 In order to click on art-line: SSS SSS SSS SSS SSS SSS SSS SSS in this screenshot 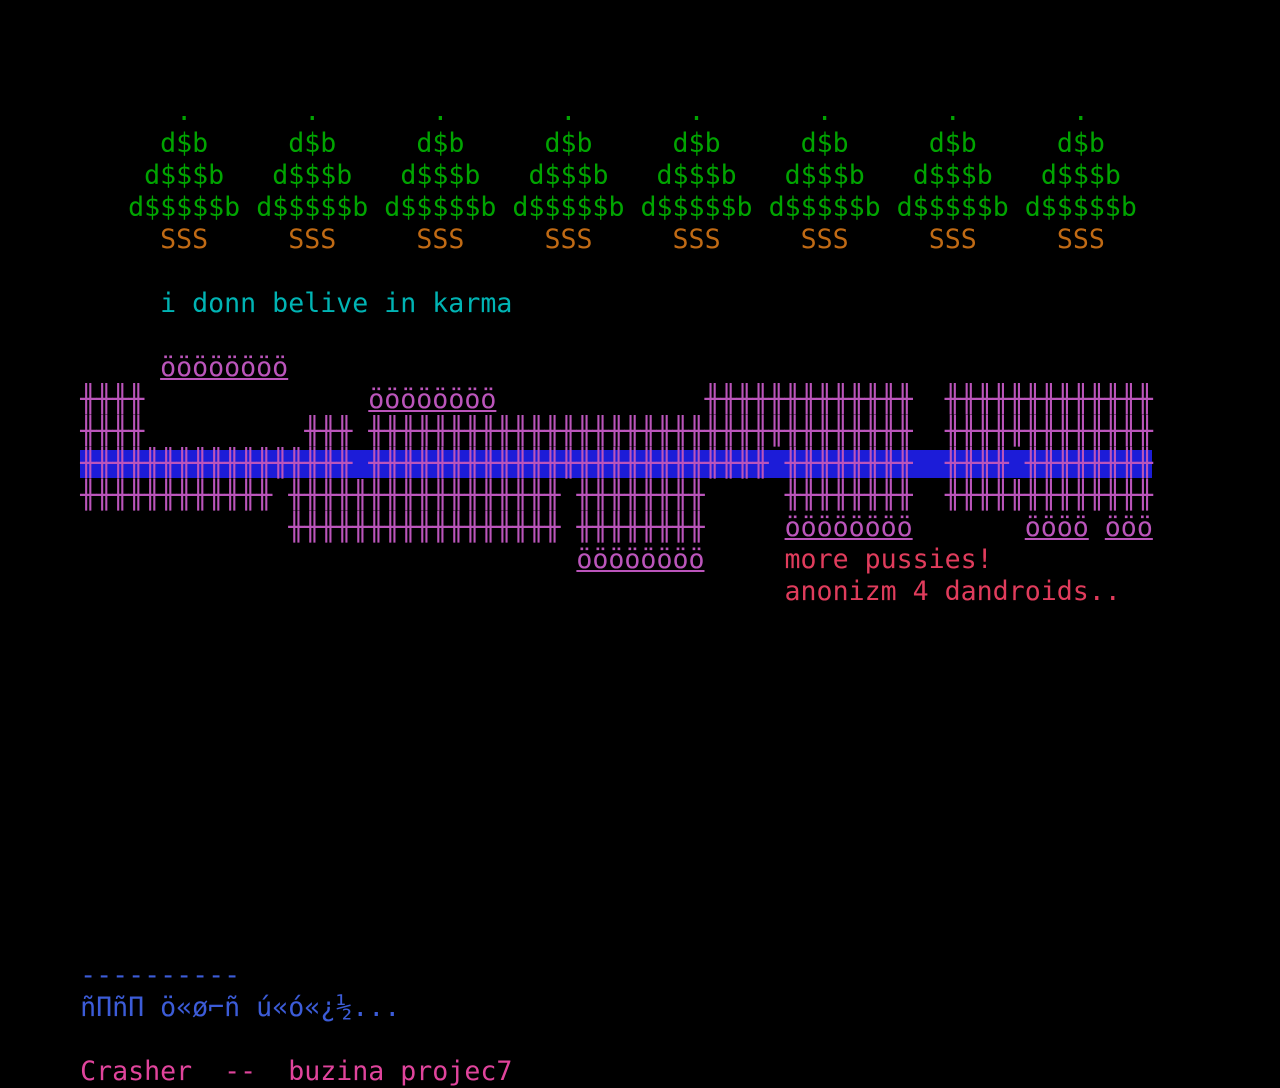, I will do `click(552, 240)`.